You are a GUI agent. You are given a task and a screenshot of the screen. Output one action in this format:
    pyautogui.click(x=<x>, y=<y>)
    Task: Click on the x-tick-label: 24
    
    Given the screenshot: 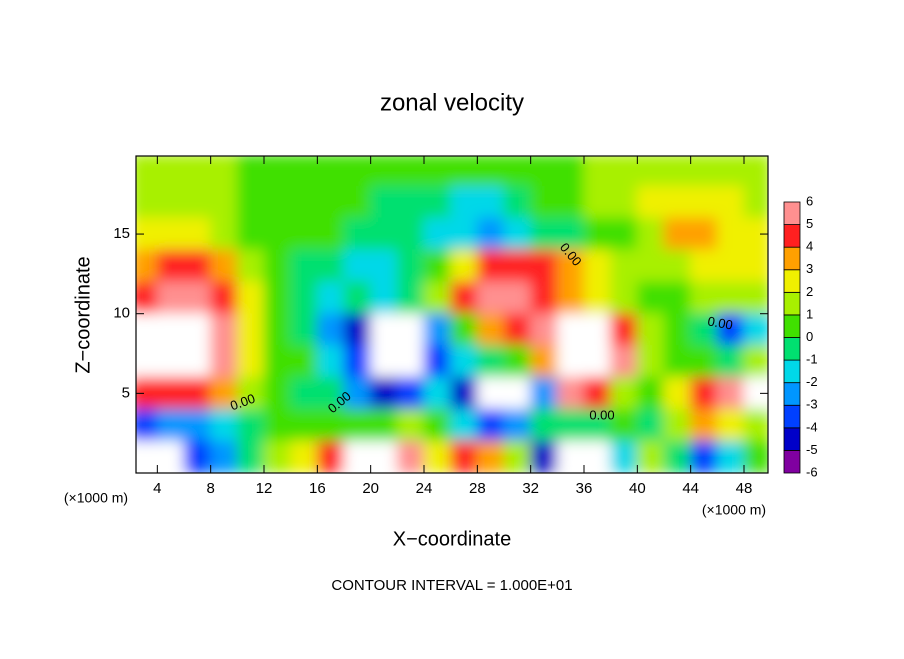 What is the action you would take?
    pyautogui.click(x=424, y=488)
    